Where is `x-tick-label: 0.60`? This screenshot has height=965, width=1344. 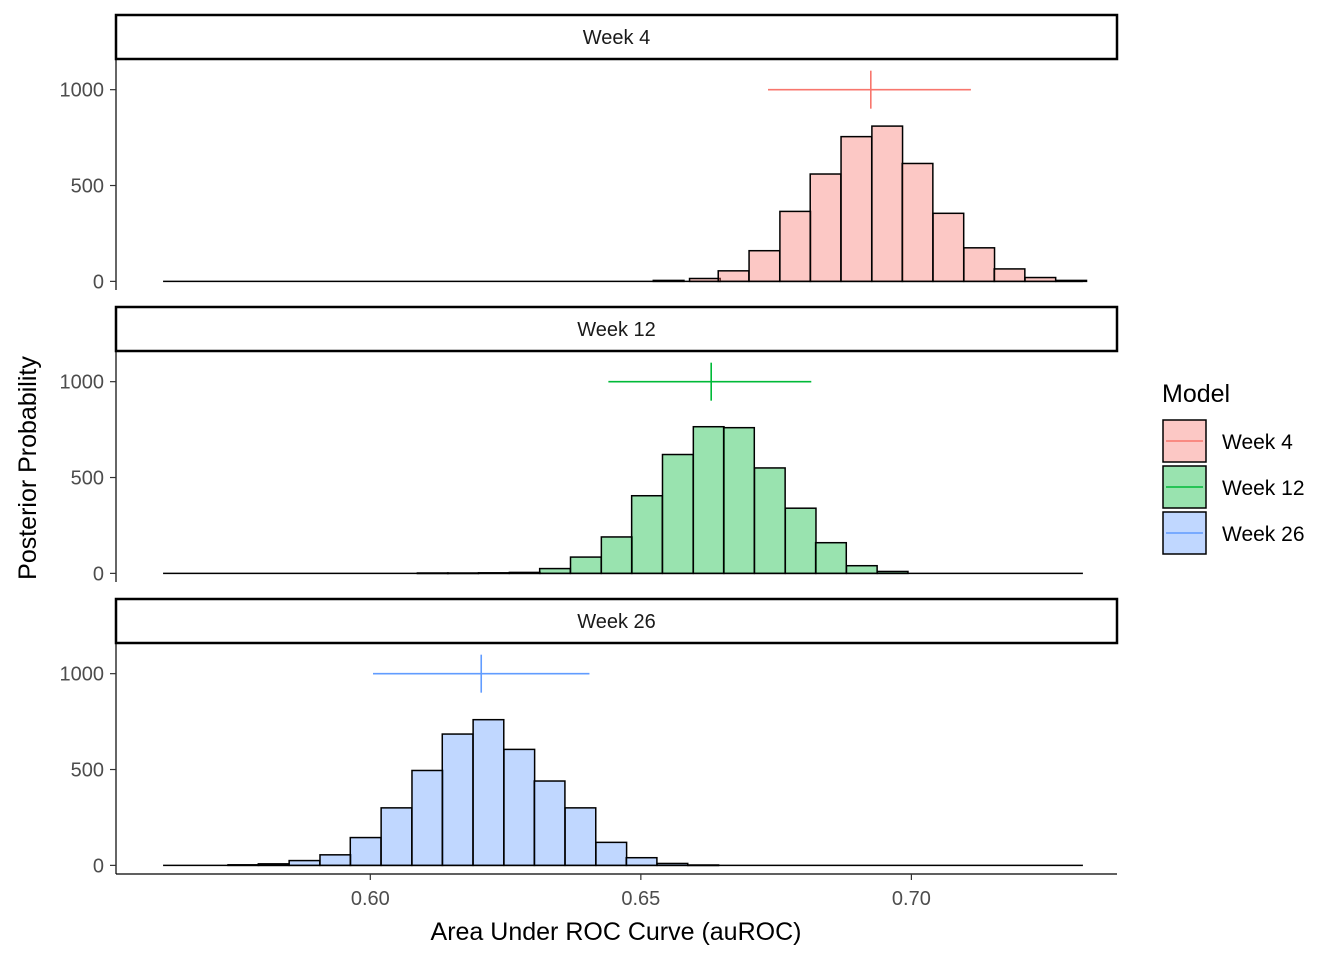
x-tick-label: 0.60 is located at coordinates (370, 899).